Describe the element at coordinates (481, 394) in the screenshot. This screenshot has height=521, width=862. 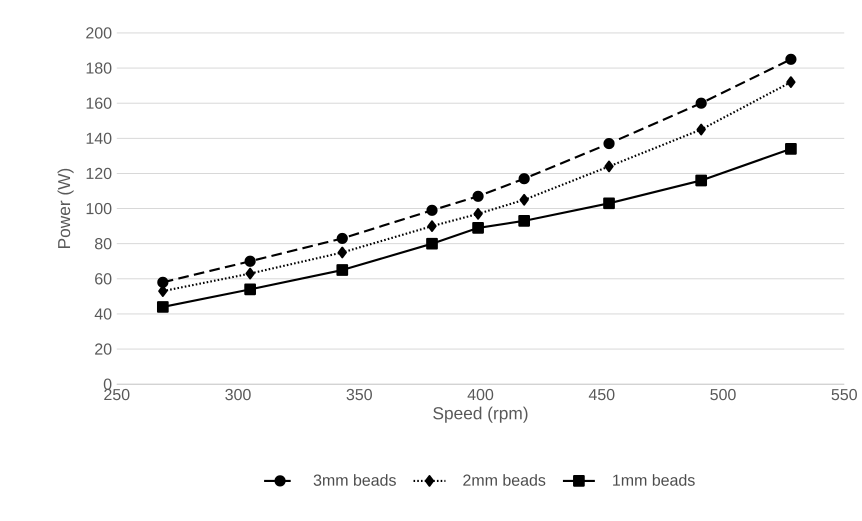
I see `x-tick-label: 400` at that location.